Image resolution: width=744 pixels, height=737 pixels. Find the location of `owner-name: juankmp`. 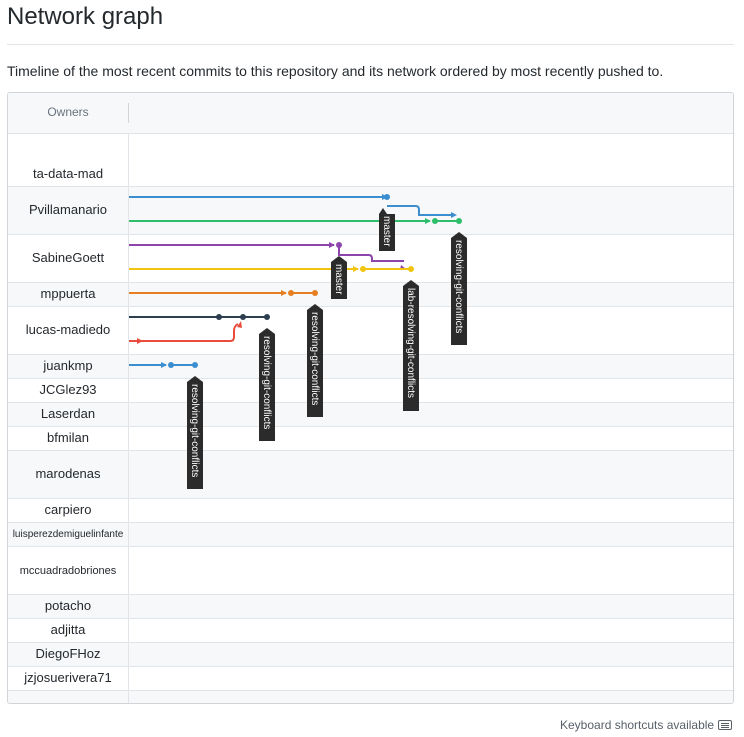

owner-name: juankmp is located at coordinates (68, 365).